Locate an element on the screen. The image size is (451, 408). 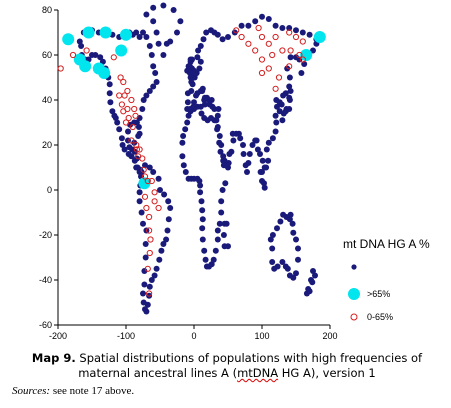
legend-entry-high: >65% is located at coordinates (368, 294).